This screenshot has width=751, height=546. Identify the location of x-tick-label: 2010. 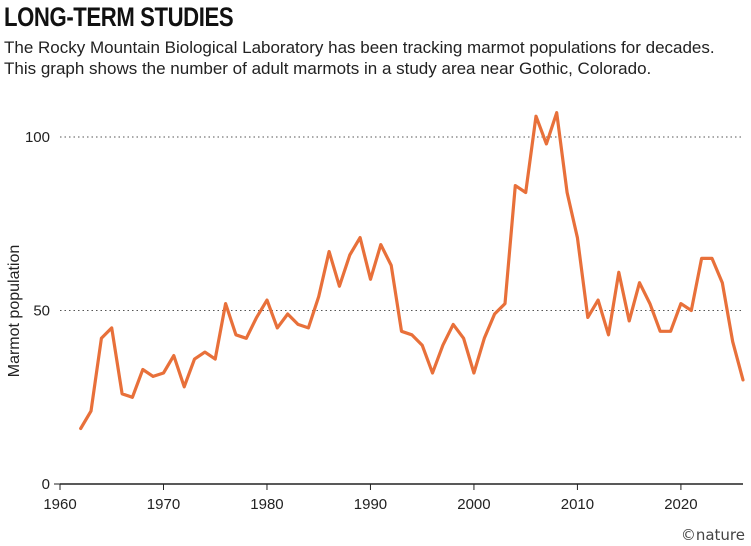
(577, 504).